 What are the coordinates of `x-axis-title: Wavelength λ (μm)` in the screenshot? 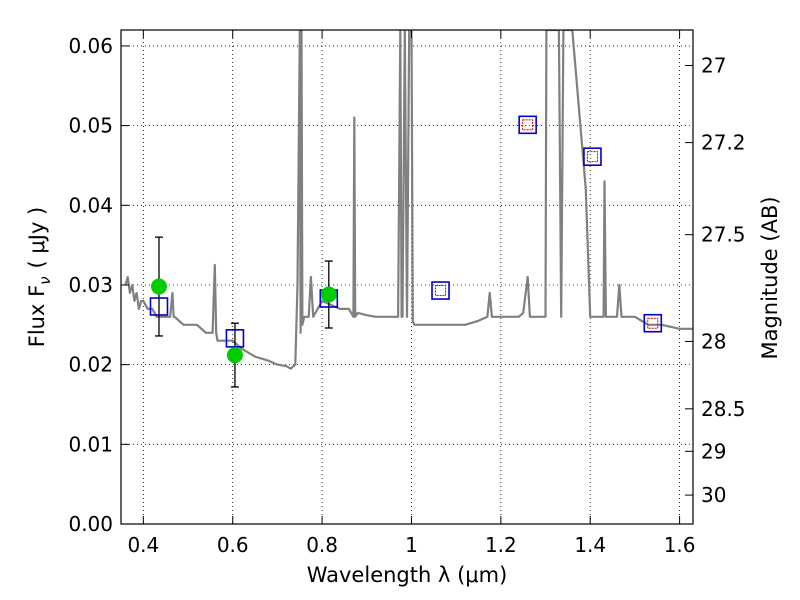 It's located at (407, 575).